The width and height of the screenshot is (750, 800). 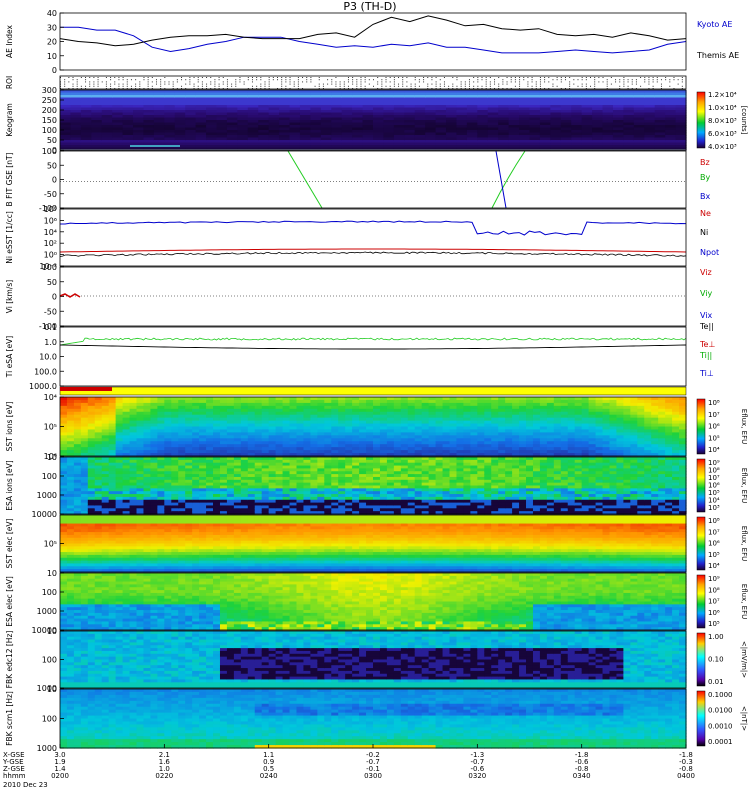 I want to click on y-tick-label: 10², so click(x=50, y=243).